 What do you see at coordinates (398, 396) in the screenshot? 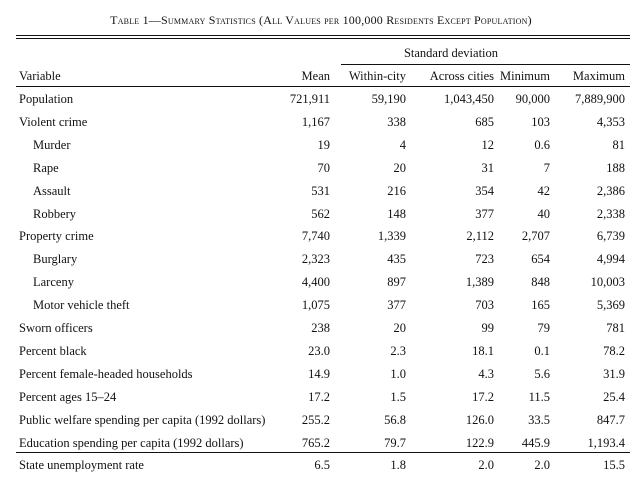
I see `cell-within-city: 1.5` at bounding box center [398, 396].